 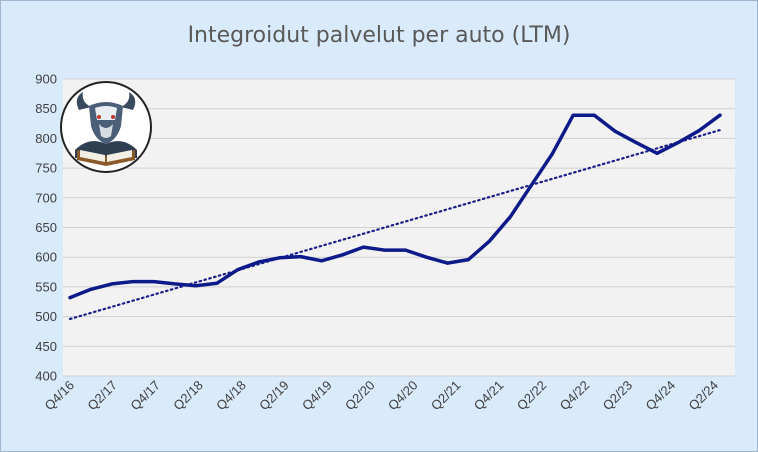 What do you see at coordinates (46, 257) in the screenshot?
I see `y-tick-label: 600` at bounding box center [46, 257].